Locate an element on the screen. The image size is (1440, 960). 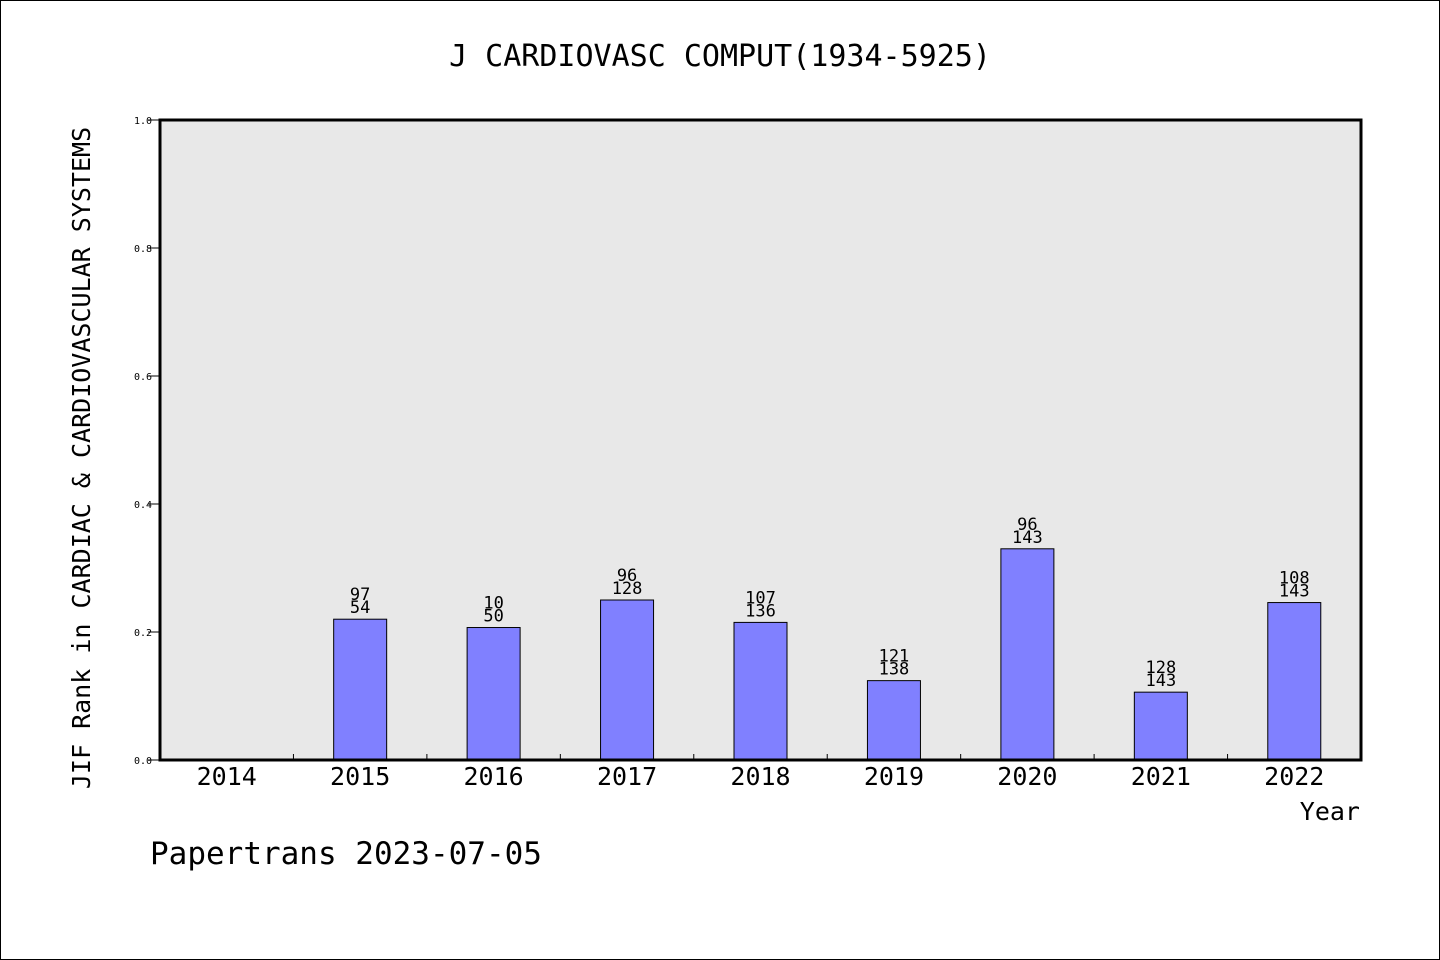
x-axis-label: Year is located at coordinates (1330, 811).